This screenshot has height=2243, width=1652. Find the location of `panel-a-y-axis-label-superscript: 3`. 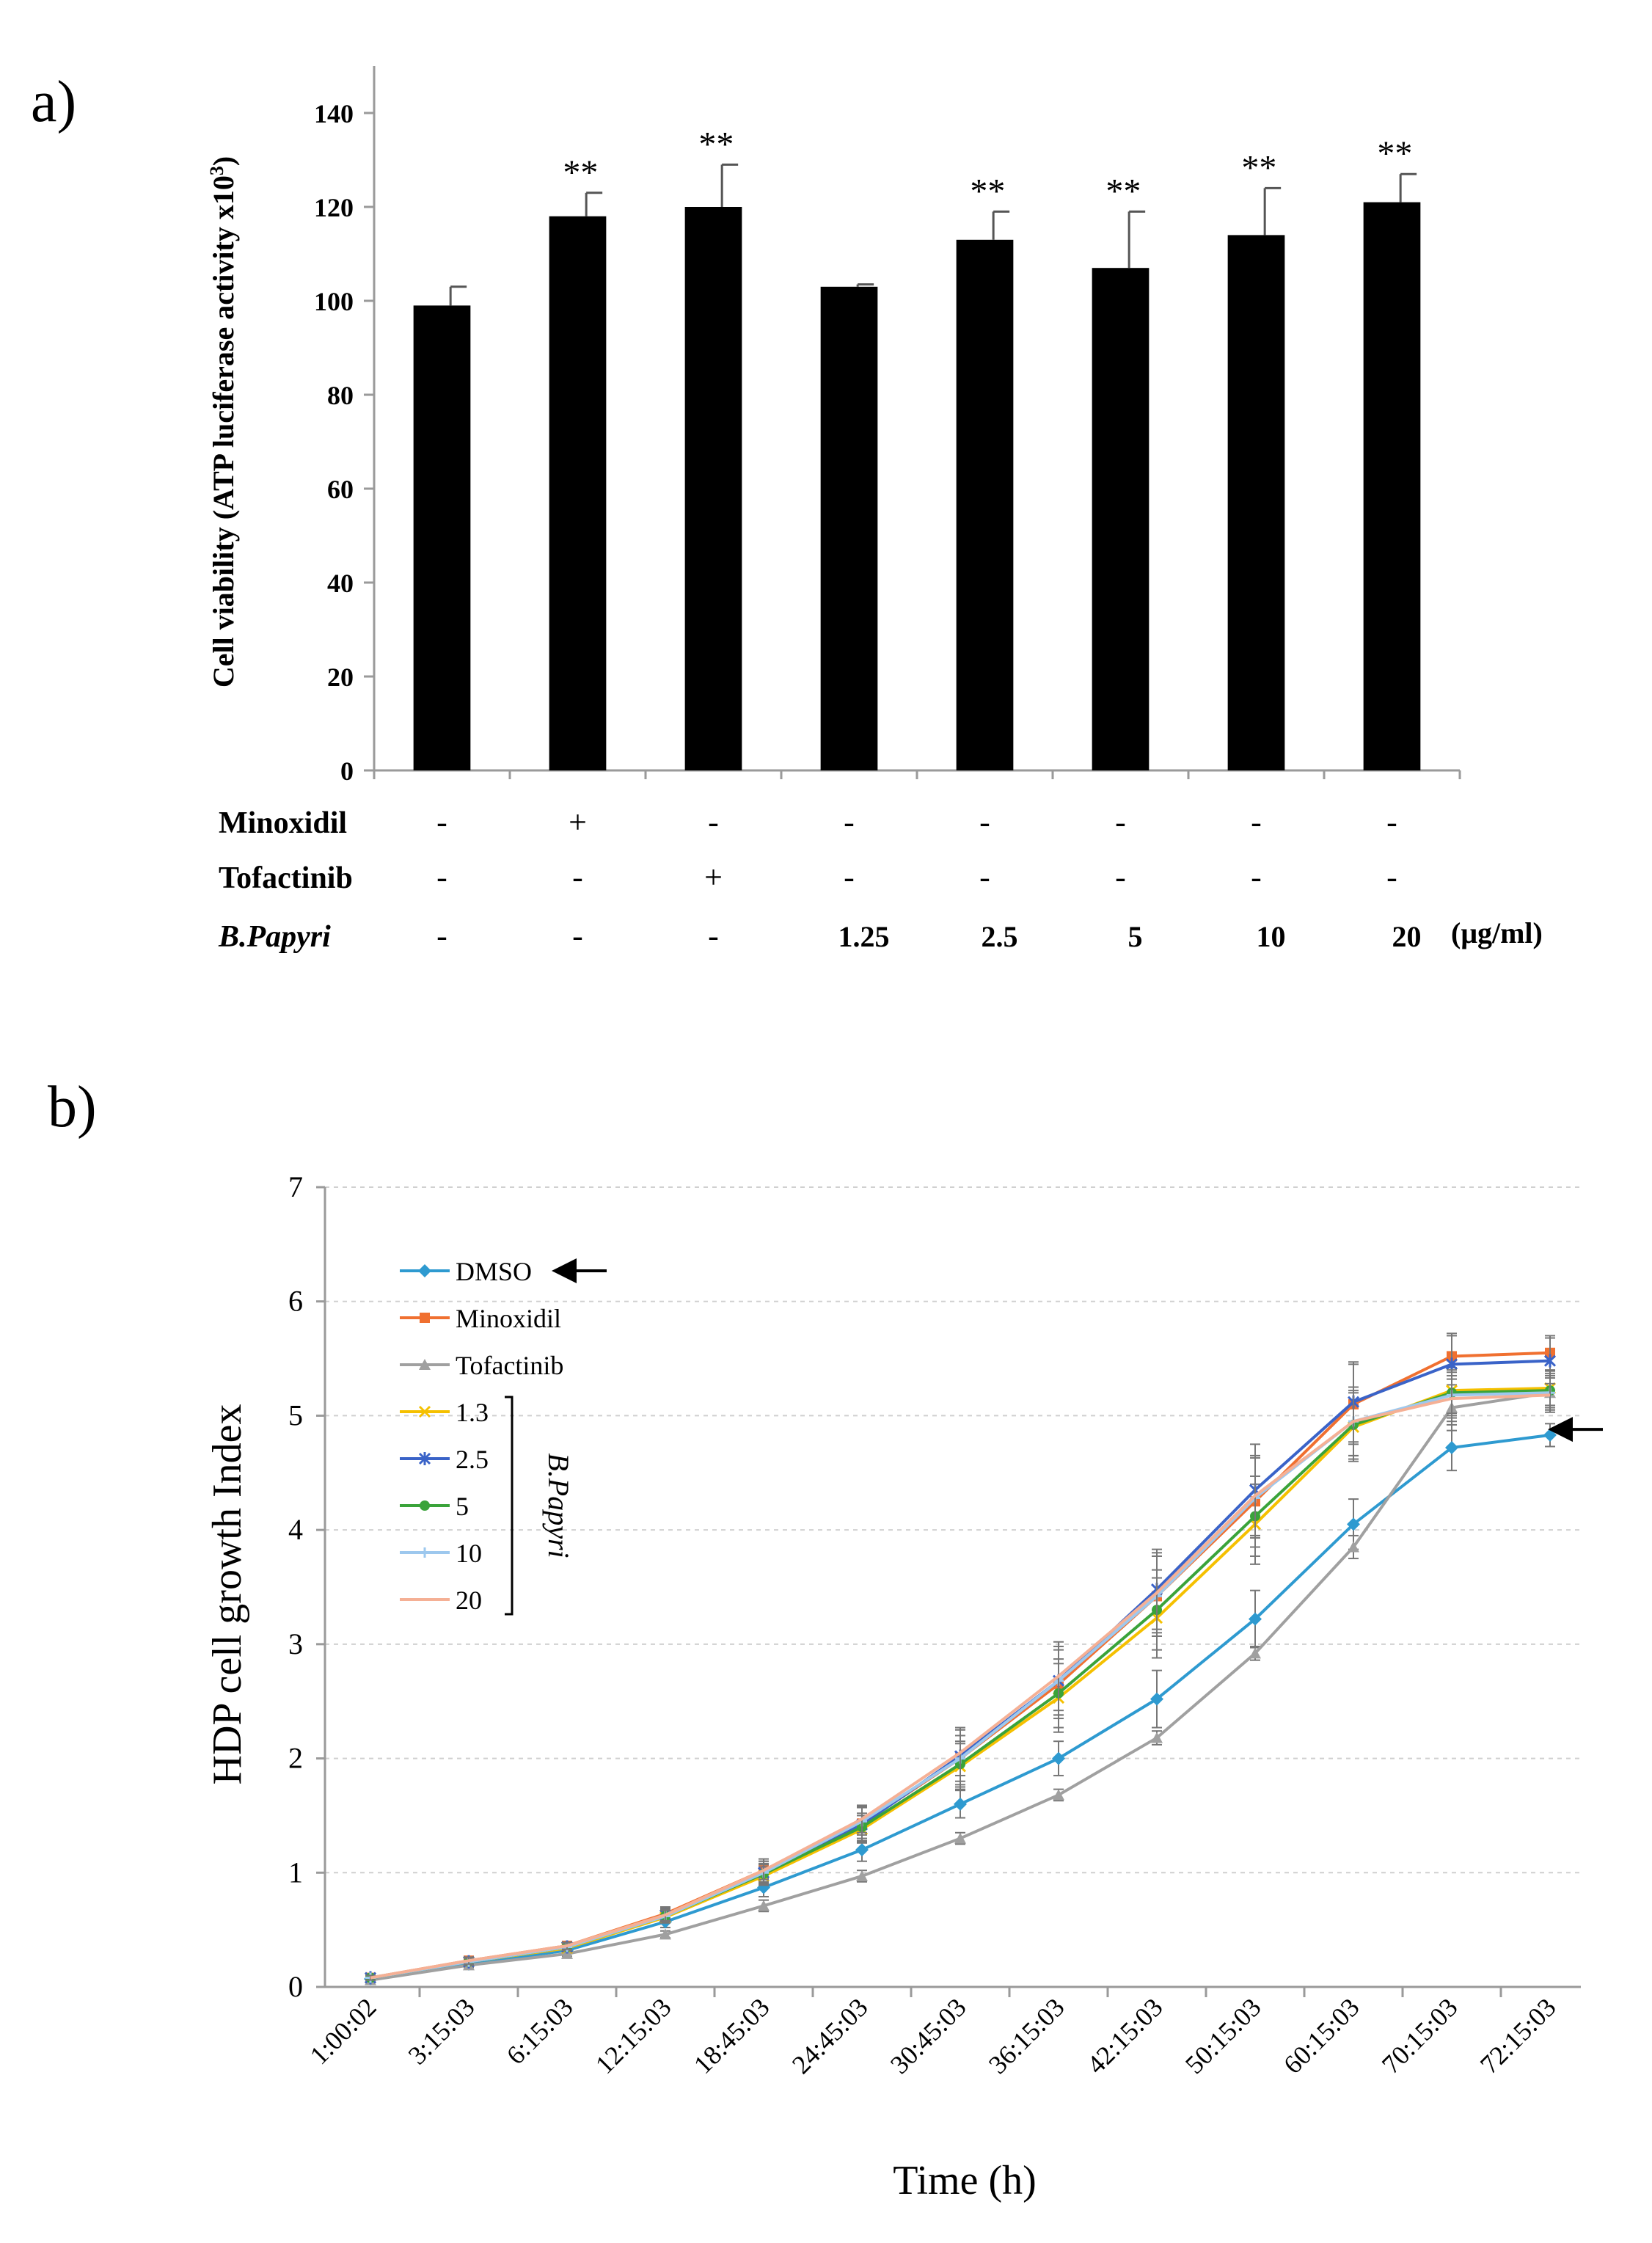

panel-a-y-axis-label-superscript: 3 is located at coordinates (216, 170).